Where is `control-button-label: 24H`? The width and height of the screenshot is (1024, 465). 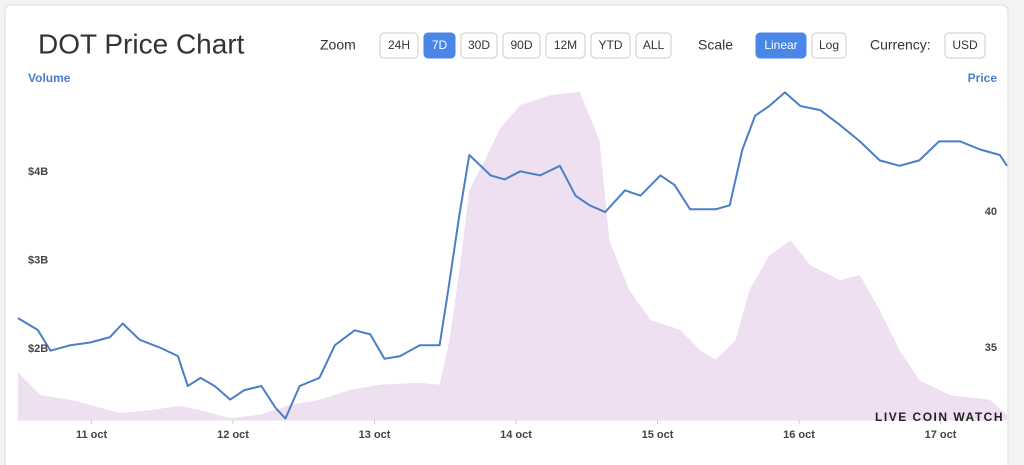
control-button-label: 24H is located at coordinates (399, 45).